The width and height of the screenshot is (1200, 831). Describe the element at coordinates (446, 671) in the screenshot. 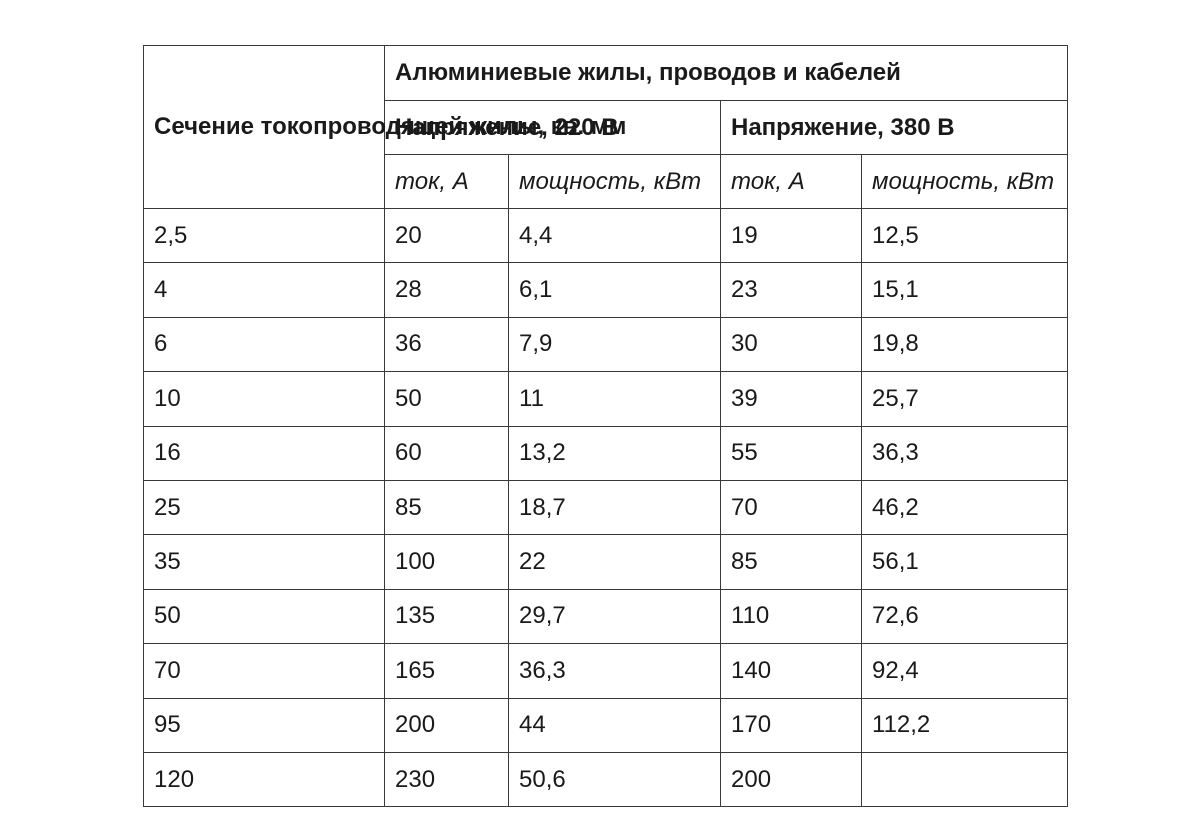

I see `current-220-cell: 165` at that location.